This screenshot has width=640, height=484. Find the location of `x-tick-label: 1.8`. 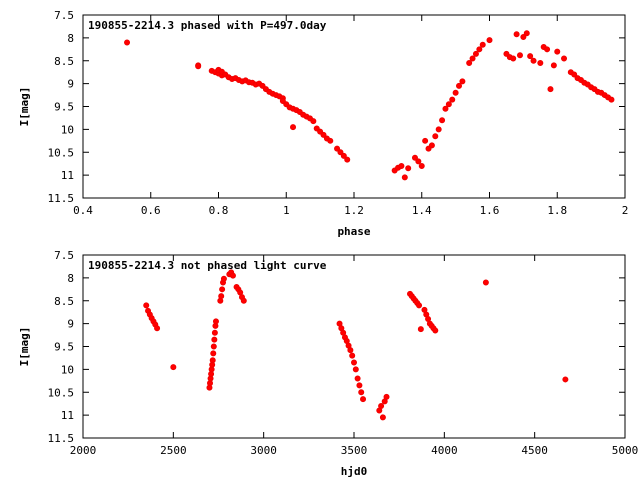

x-tick-label: 1.8 is located at coordinates (557, 210).